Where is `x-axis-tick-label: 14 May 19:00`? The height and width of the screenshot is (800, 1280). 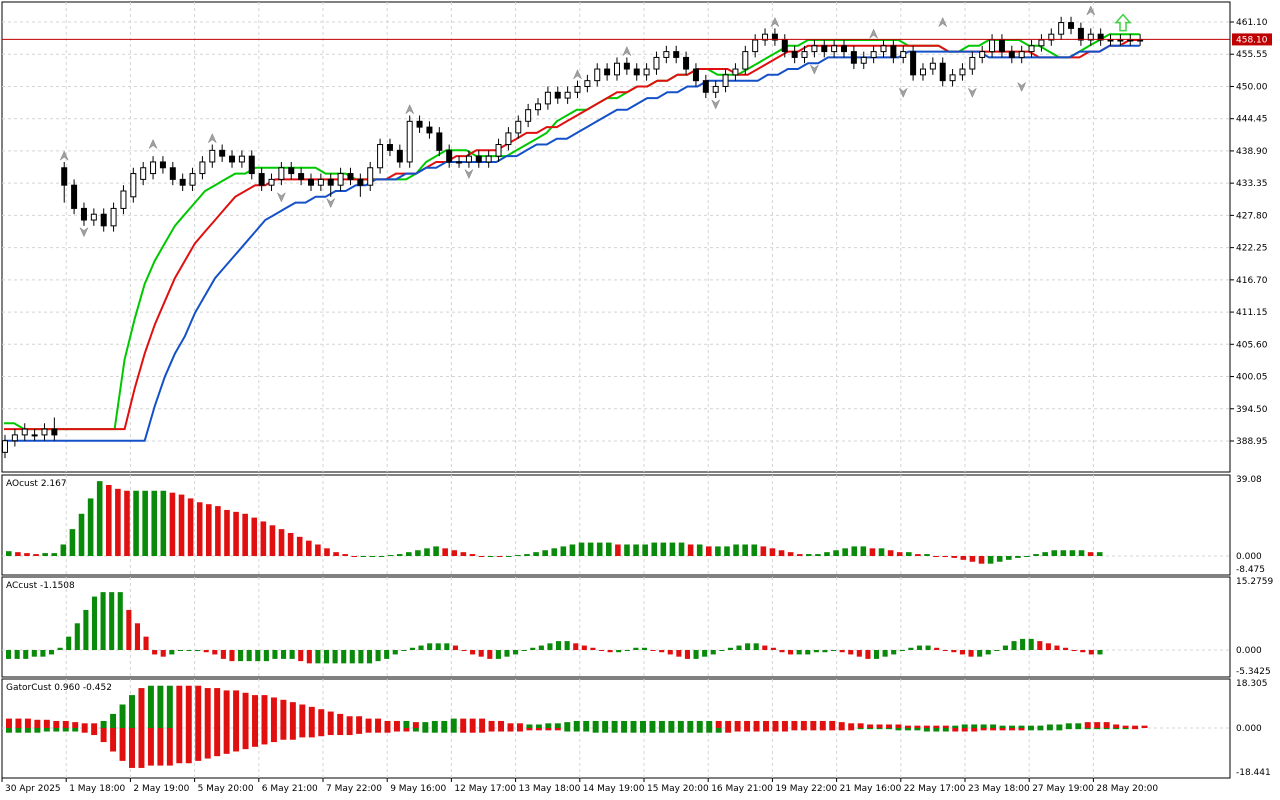
x-axis-tick-label: 14 May 19:00 is located at coordinates (614, 789).